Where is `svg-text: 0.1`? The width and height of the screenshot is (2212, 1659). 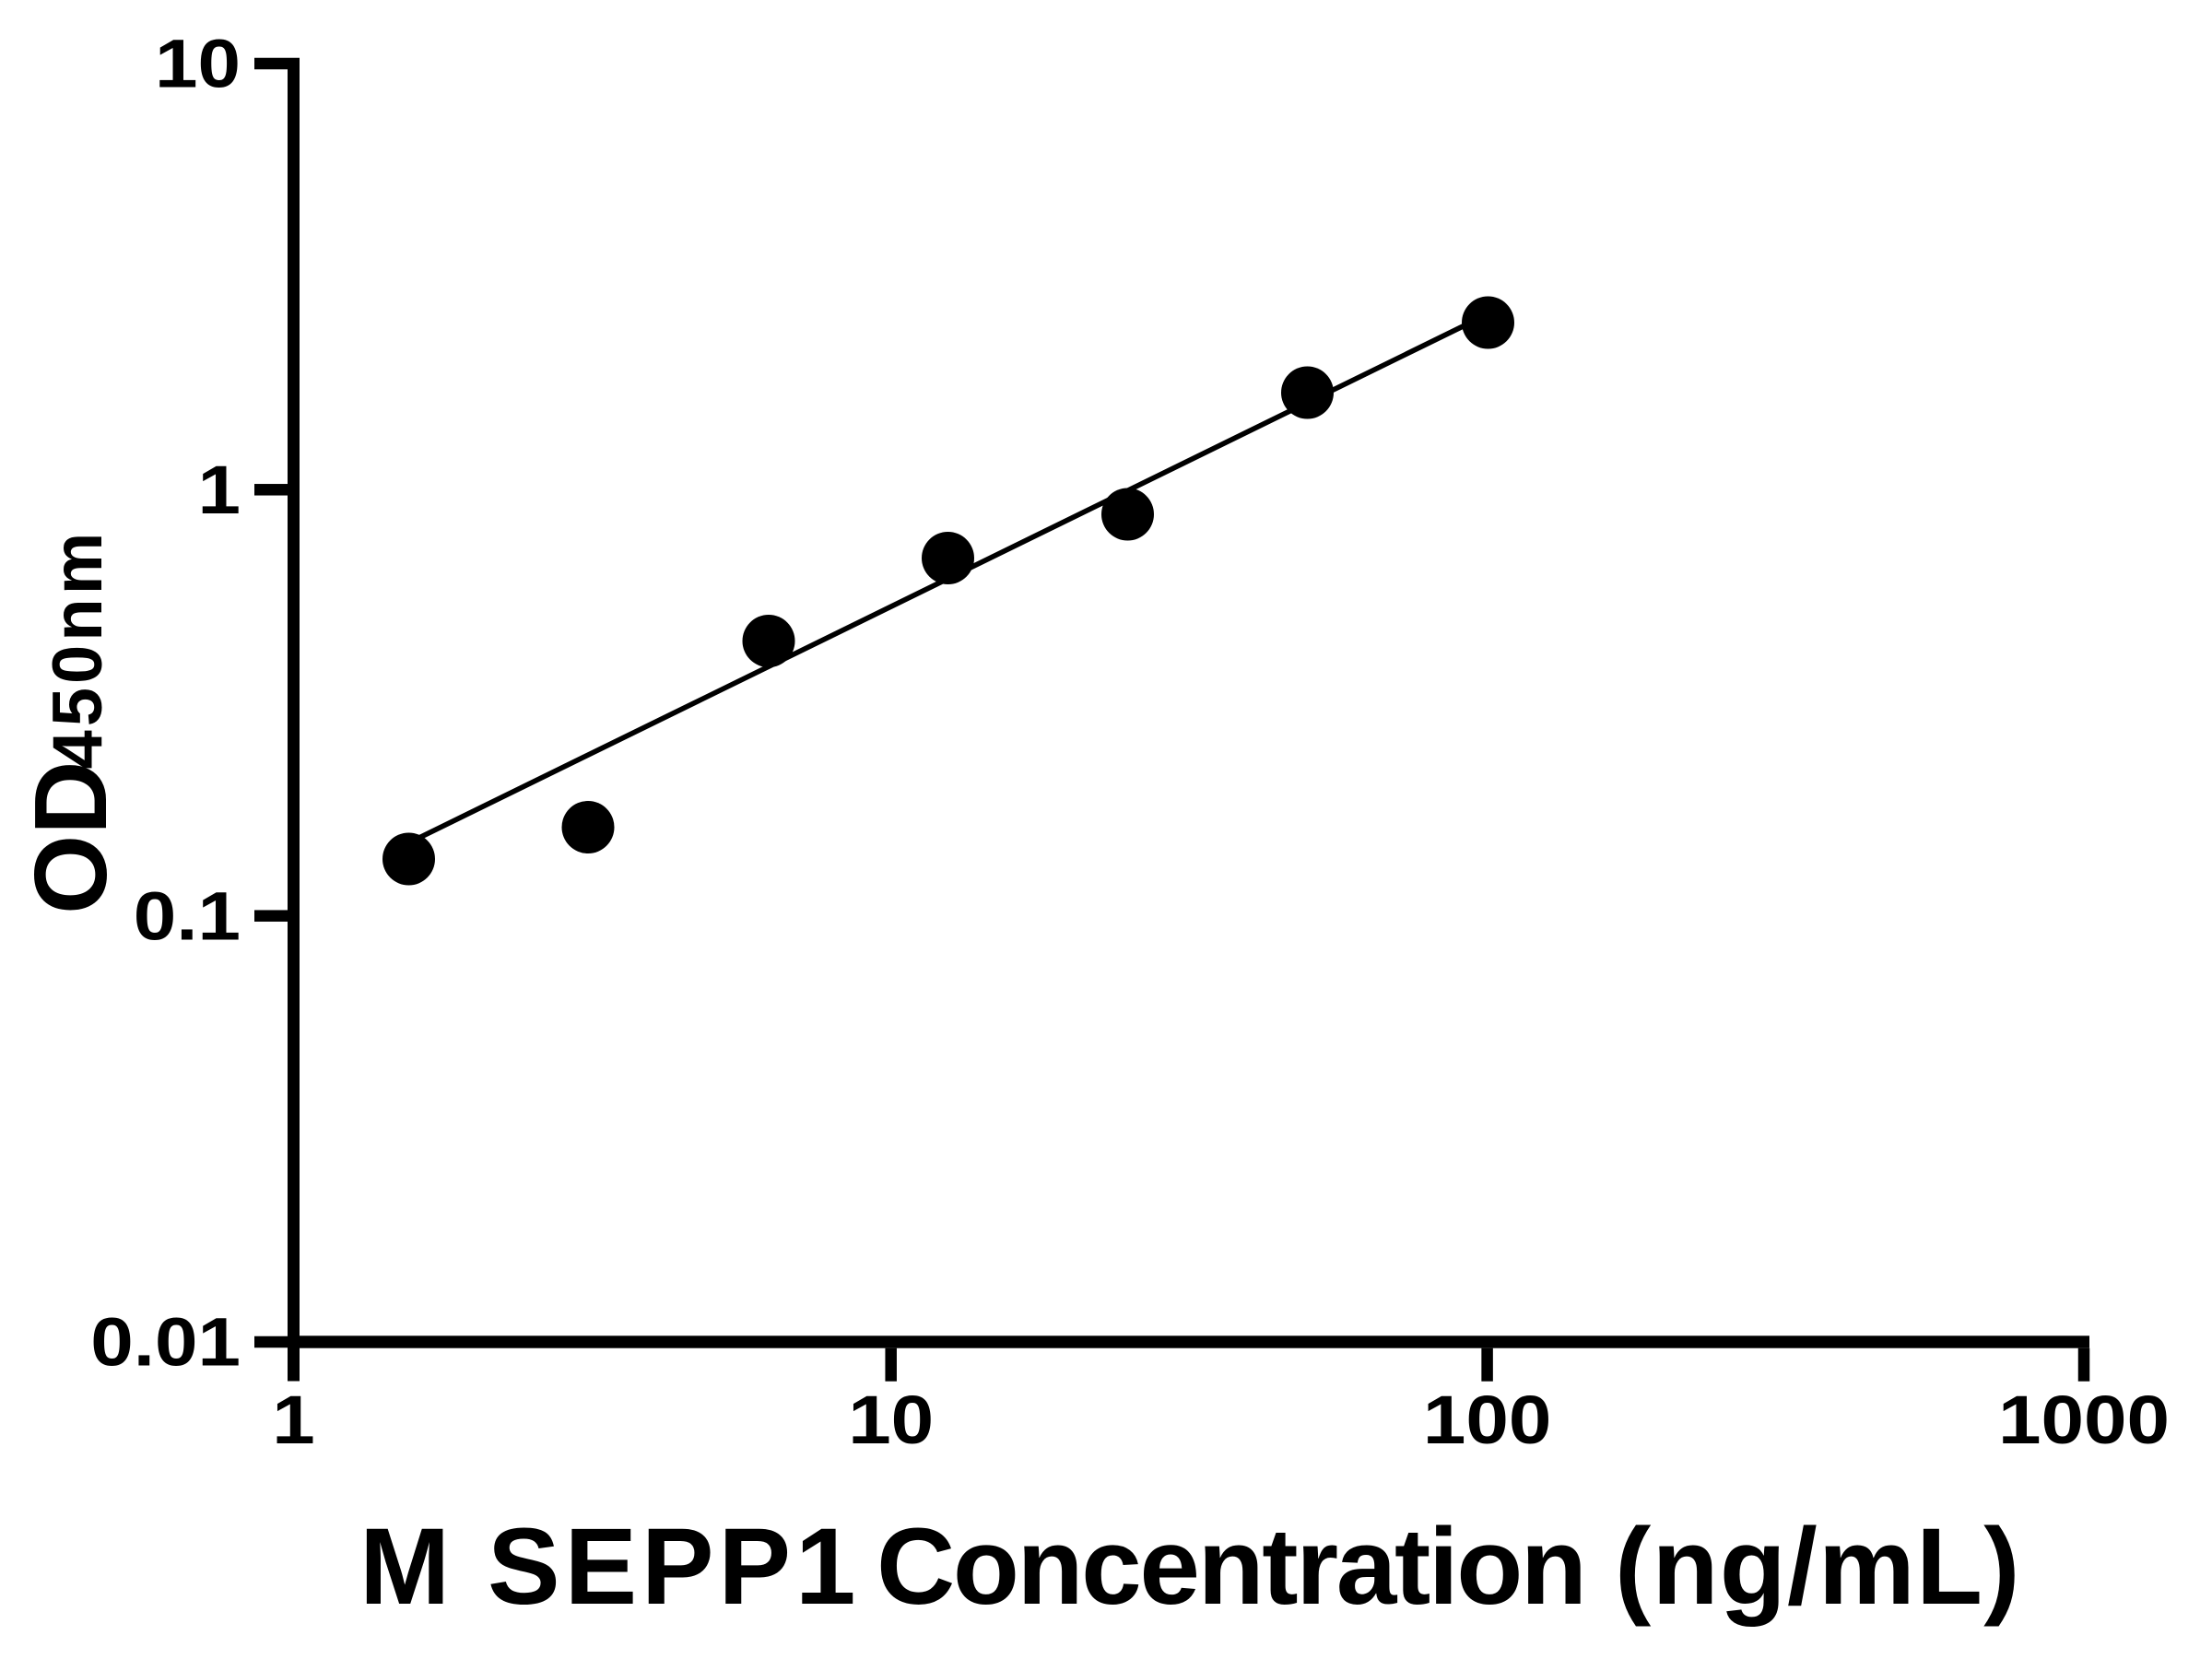 svg-text: 0.1 is located at coordinates (187, 916).